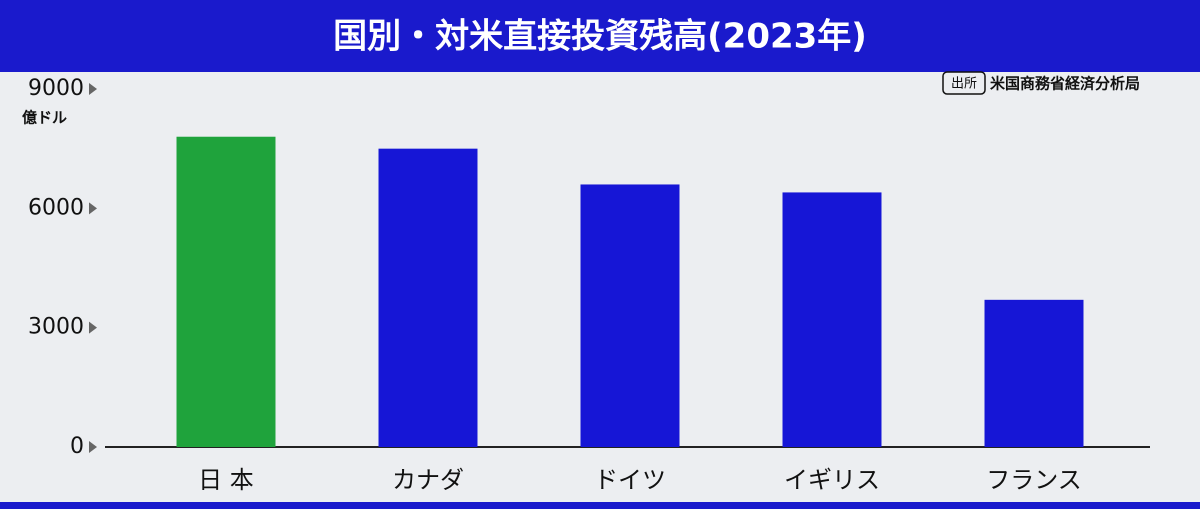 Image resolution: width=1200 pixels, height=509 pixels. I want to click on source-label: 出所, so click(964, 84).